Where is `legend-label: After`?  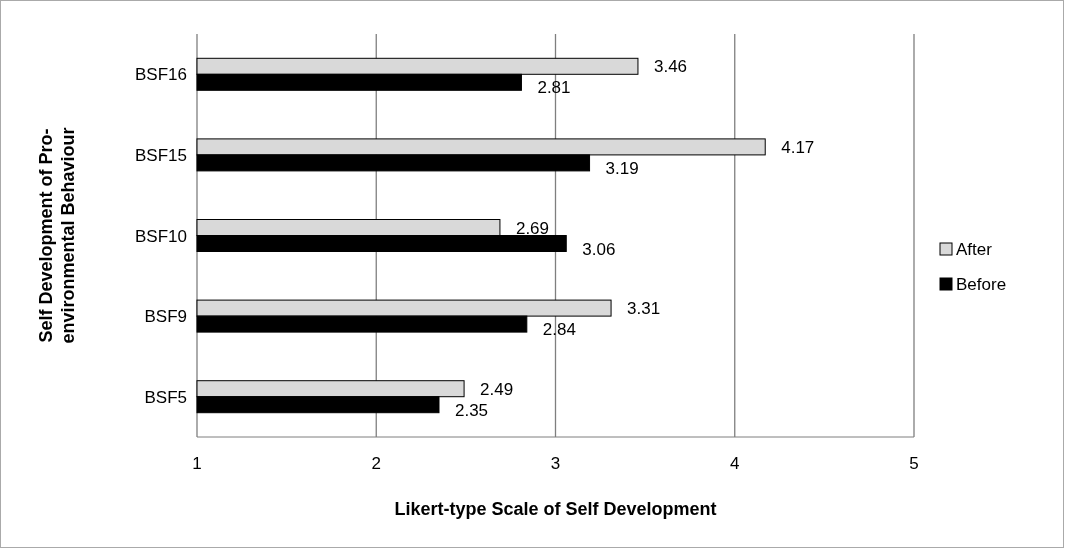 legend-label: After is located at coordinates (974, 249).